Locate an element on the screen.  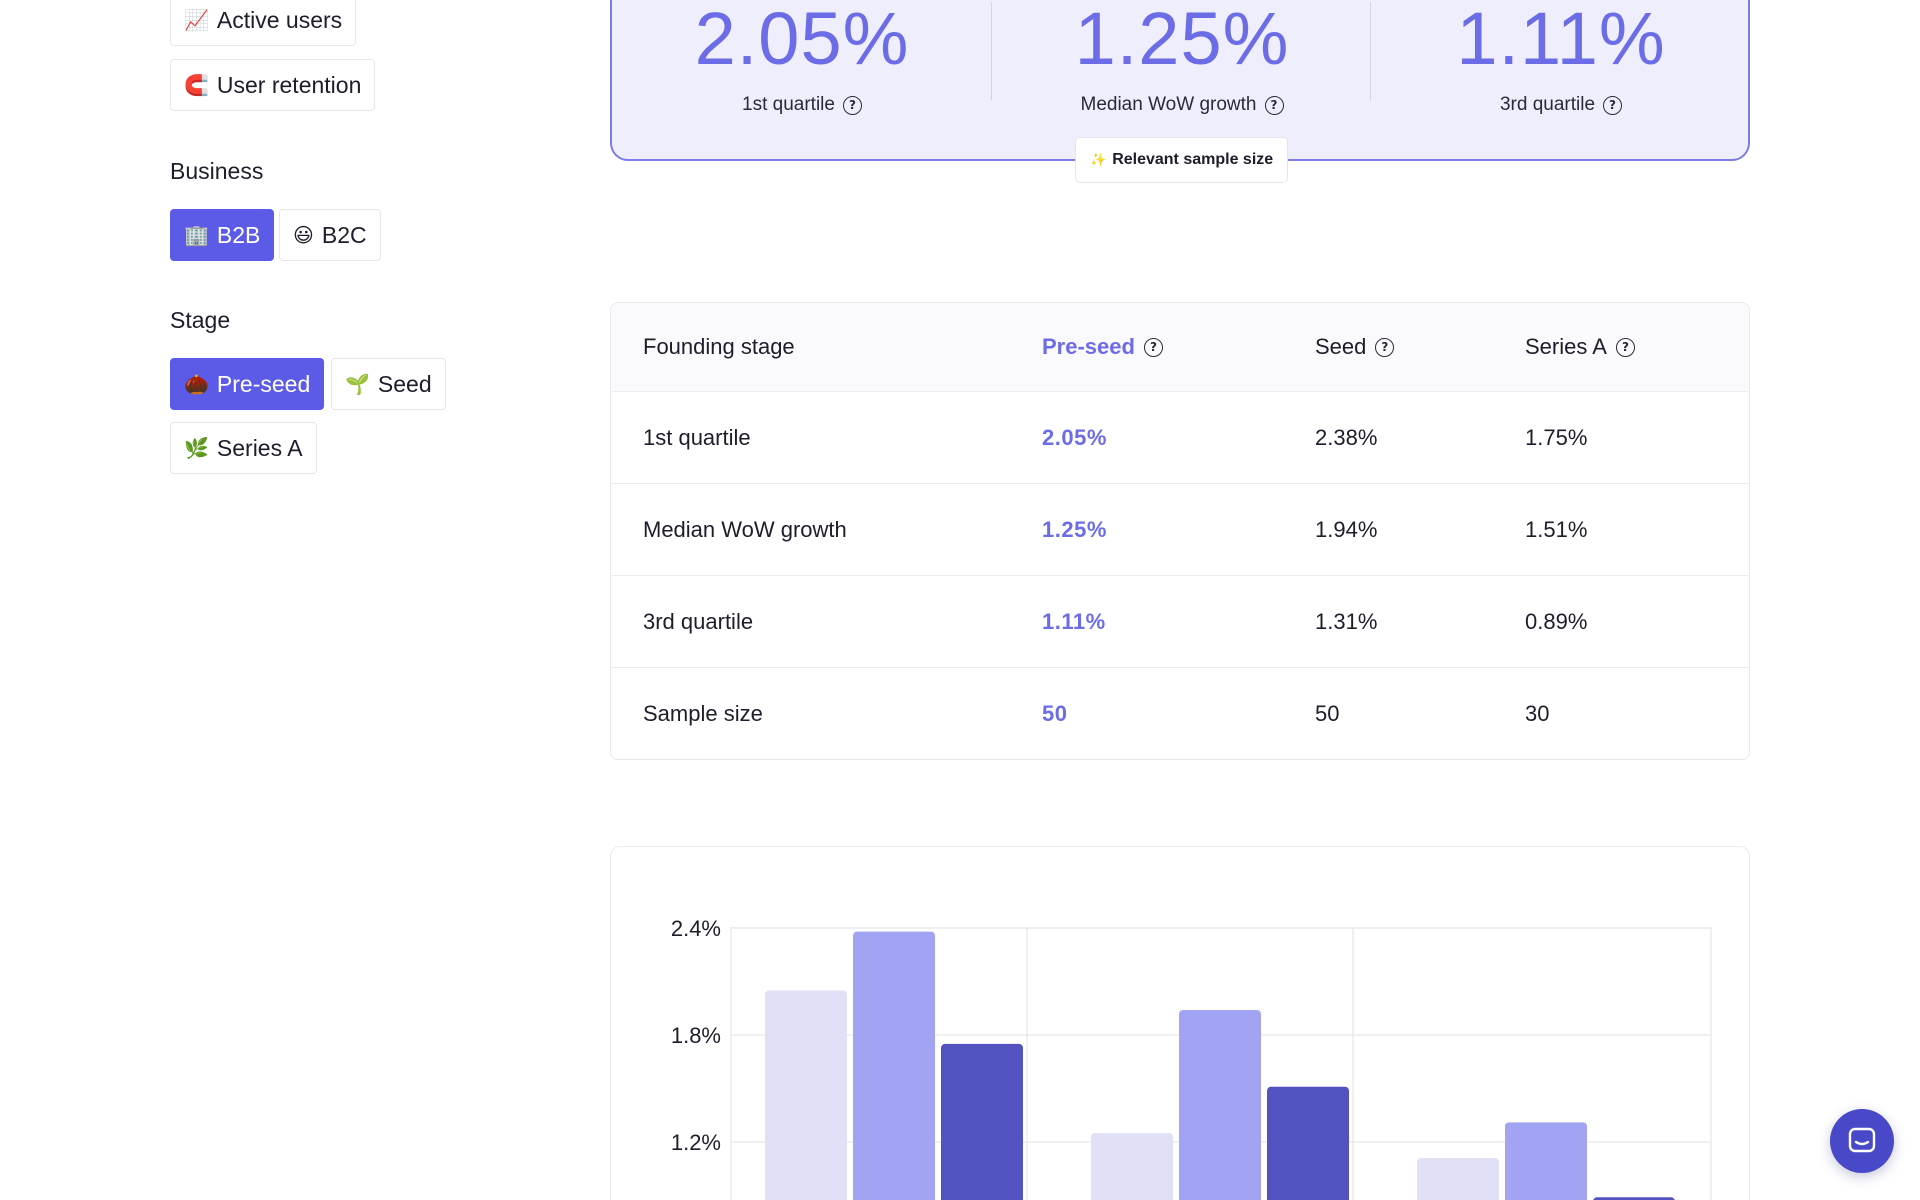
stat-label-row: 3rd quartile ? is located at coordinates (1561, 105).